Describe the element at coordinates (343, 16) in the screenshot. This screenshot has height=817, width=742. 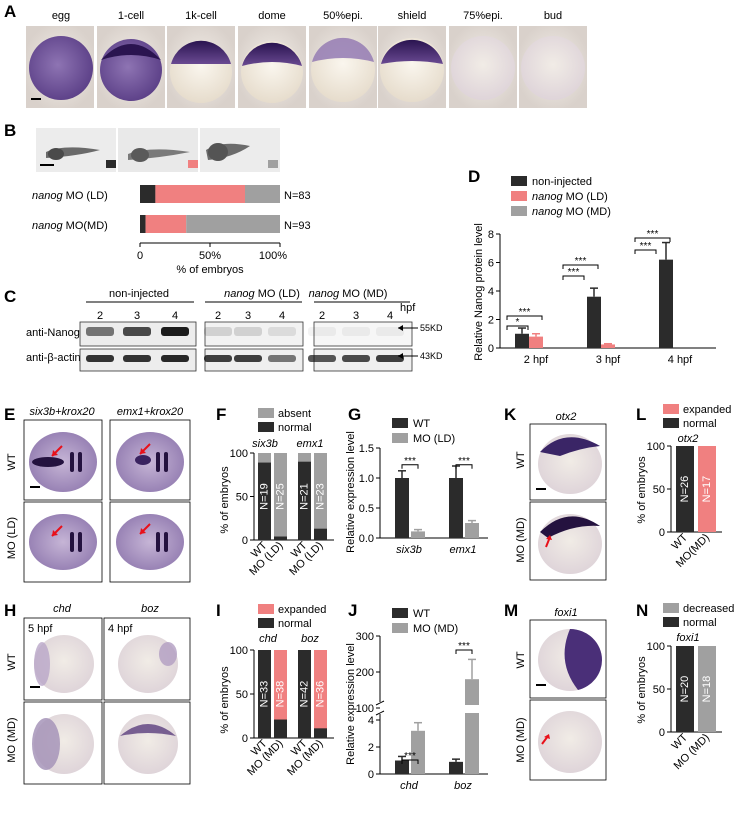
I see `stage-label-50epi: 50%epi.` at that location.